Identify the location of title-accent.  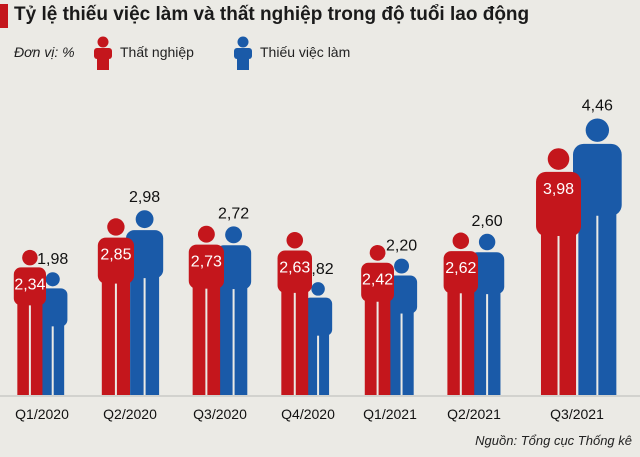
(4, 16).